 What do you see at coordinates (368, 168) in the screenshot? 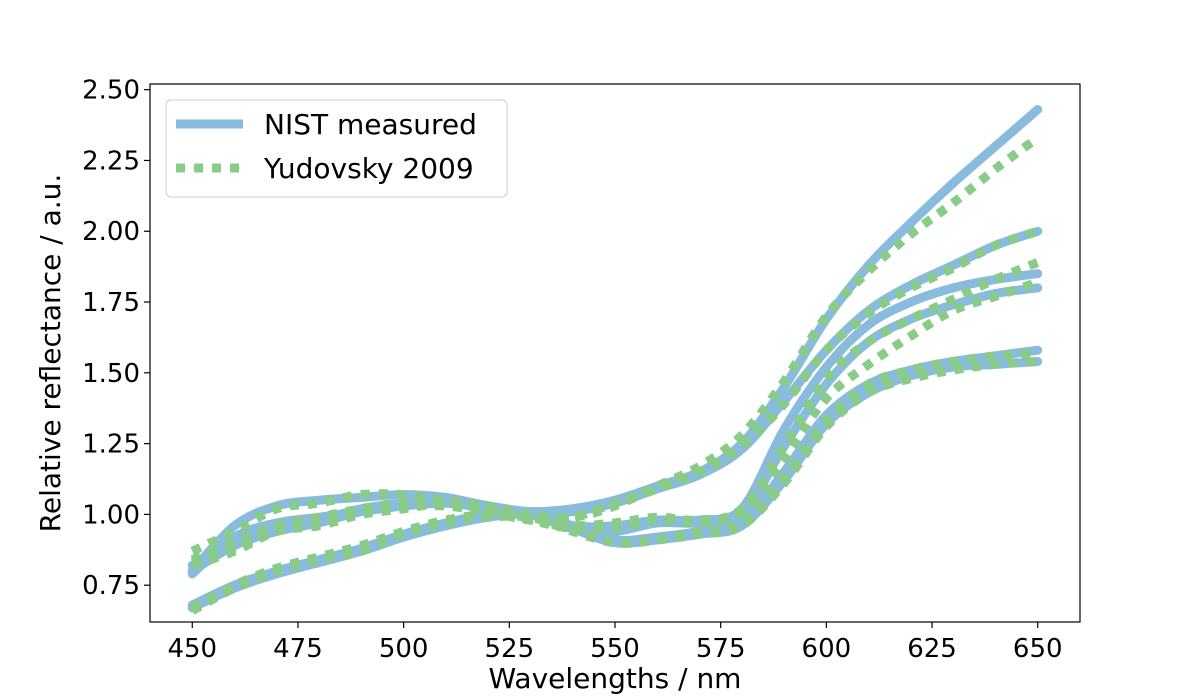
I see `legend-label-model: Yudovsky 2009` at bounding box center [368, 168].